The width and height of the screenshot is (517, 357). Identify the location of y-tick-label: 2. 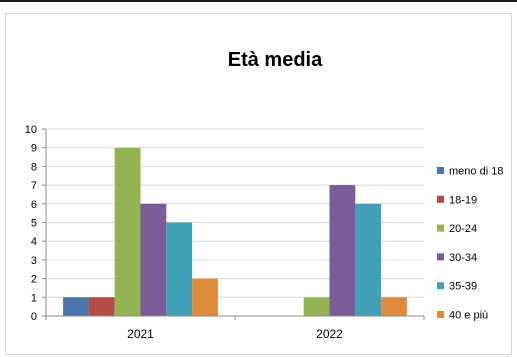
(34, 280).